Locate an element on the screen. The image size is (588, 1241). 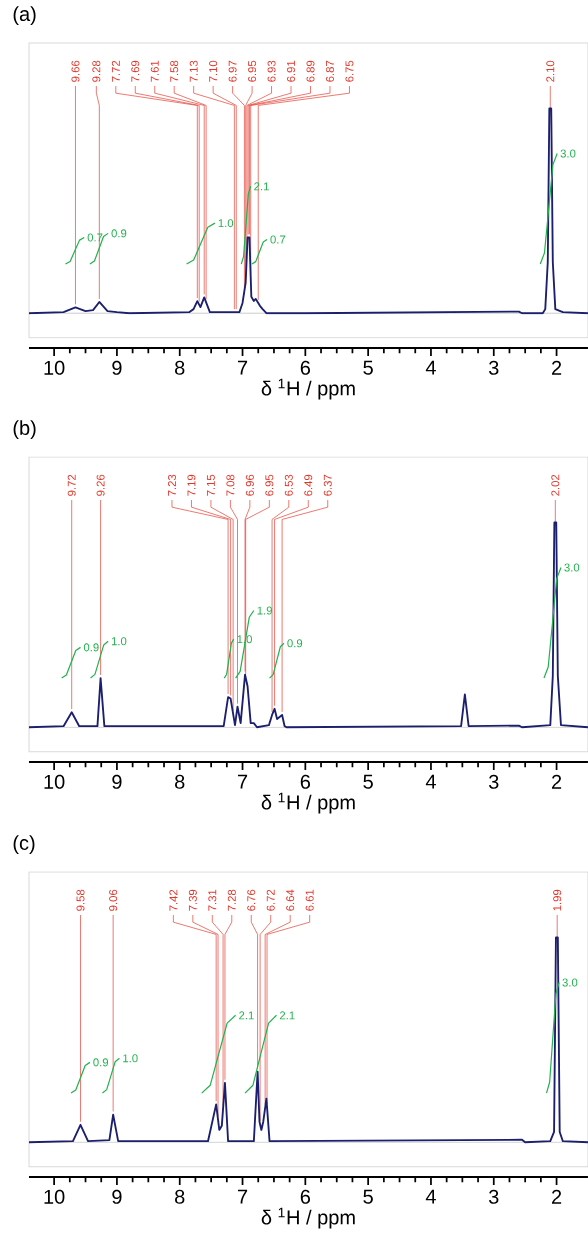
annotation: 7.72 is located at coordinates (115, 71).